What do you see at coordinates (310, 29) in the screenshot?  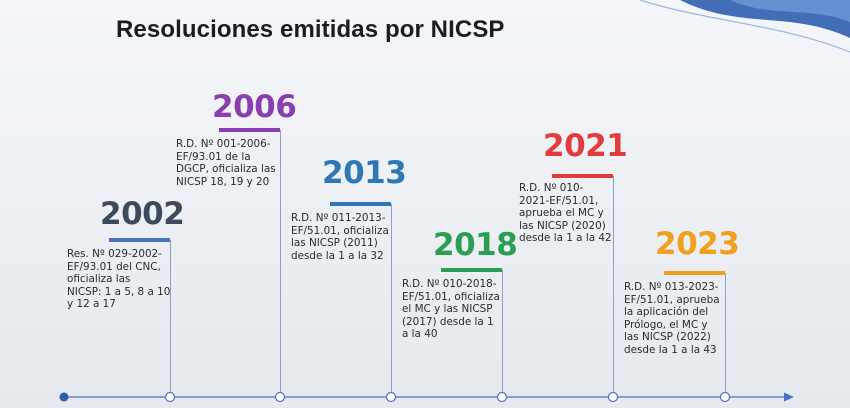 I see `page-title: Resoluciones emitidas por NICSP` at bounding box center [310, 29].